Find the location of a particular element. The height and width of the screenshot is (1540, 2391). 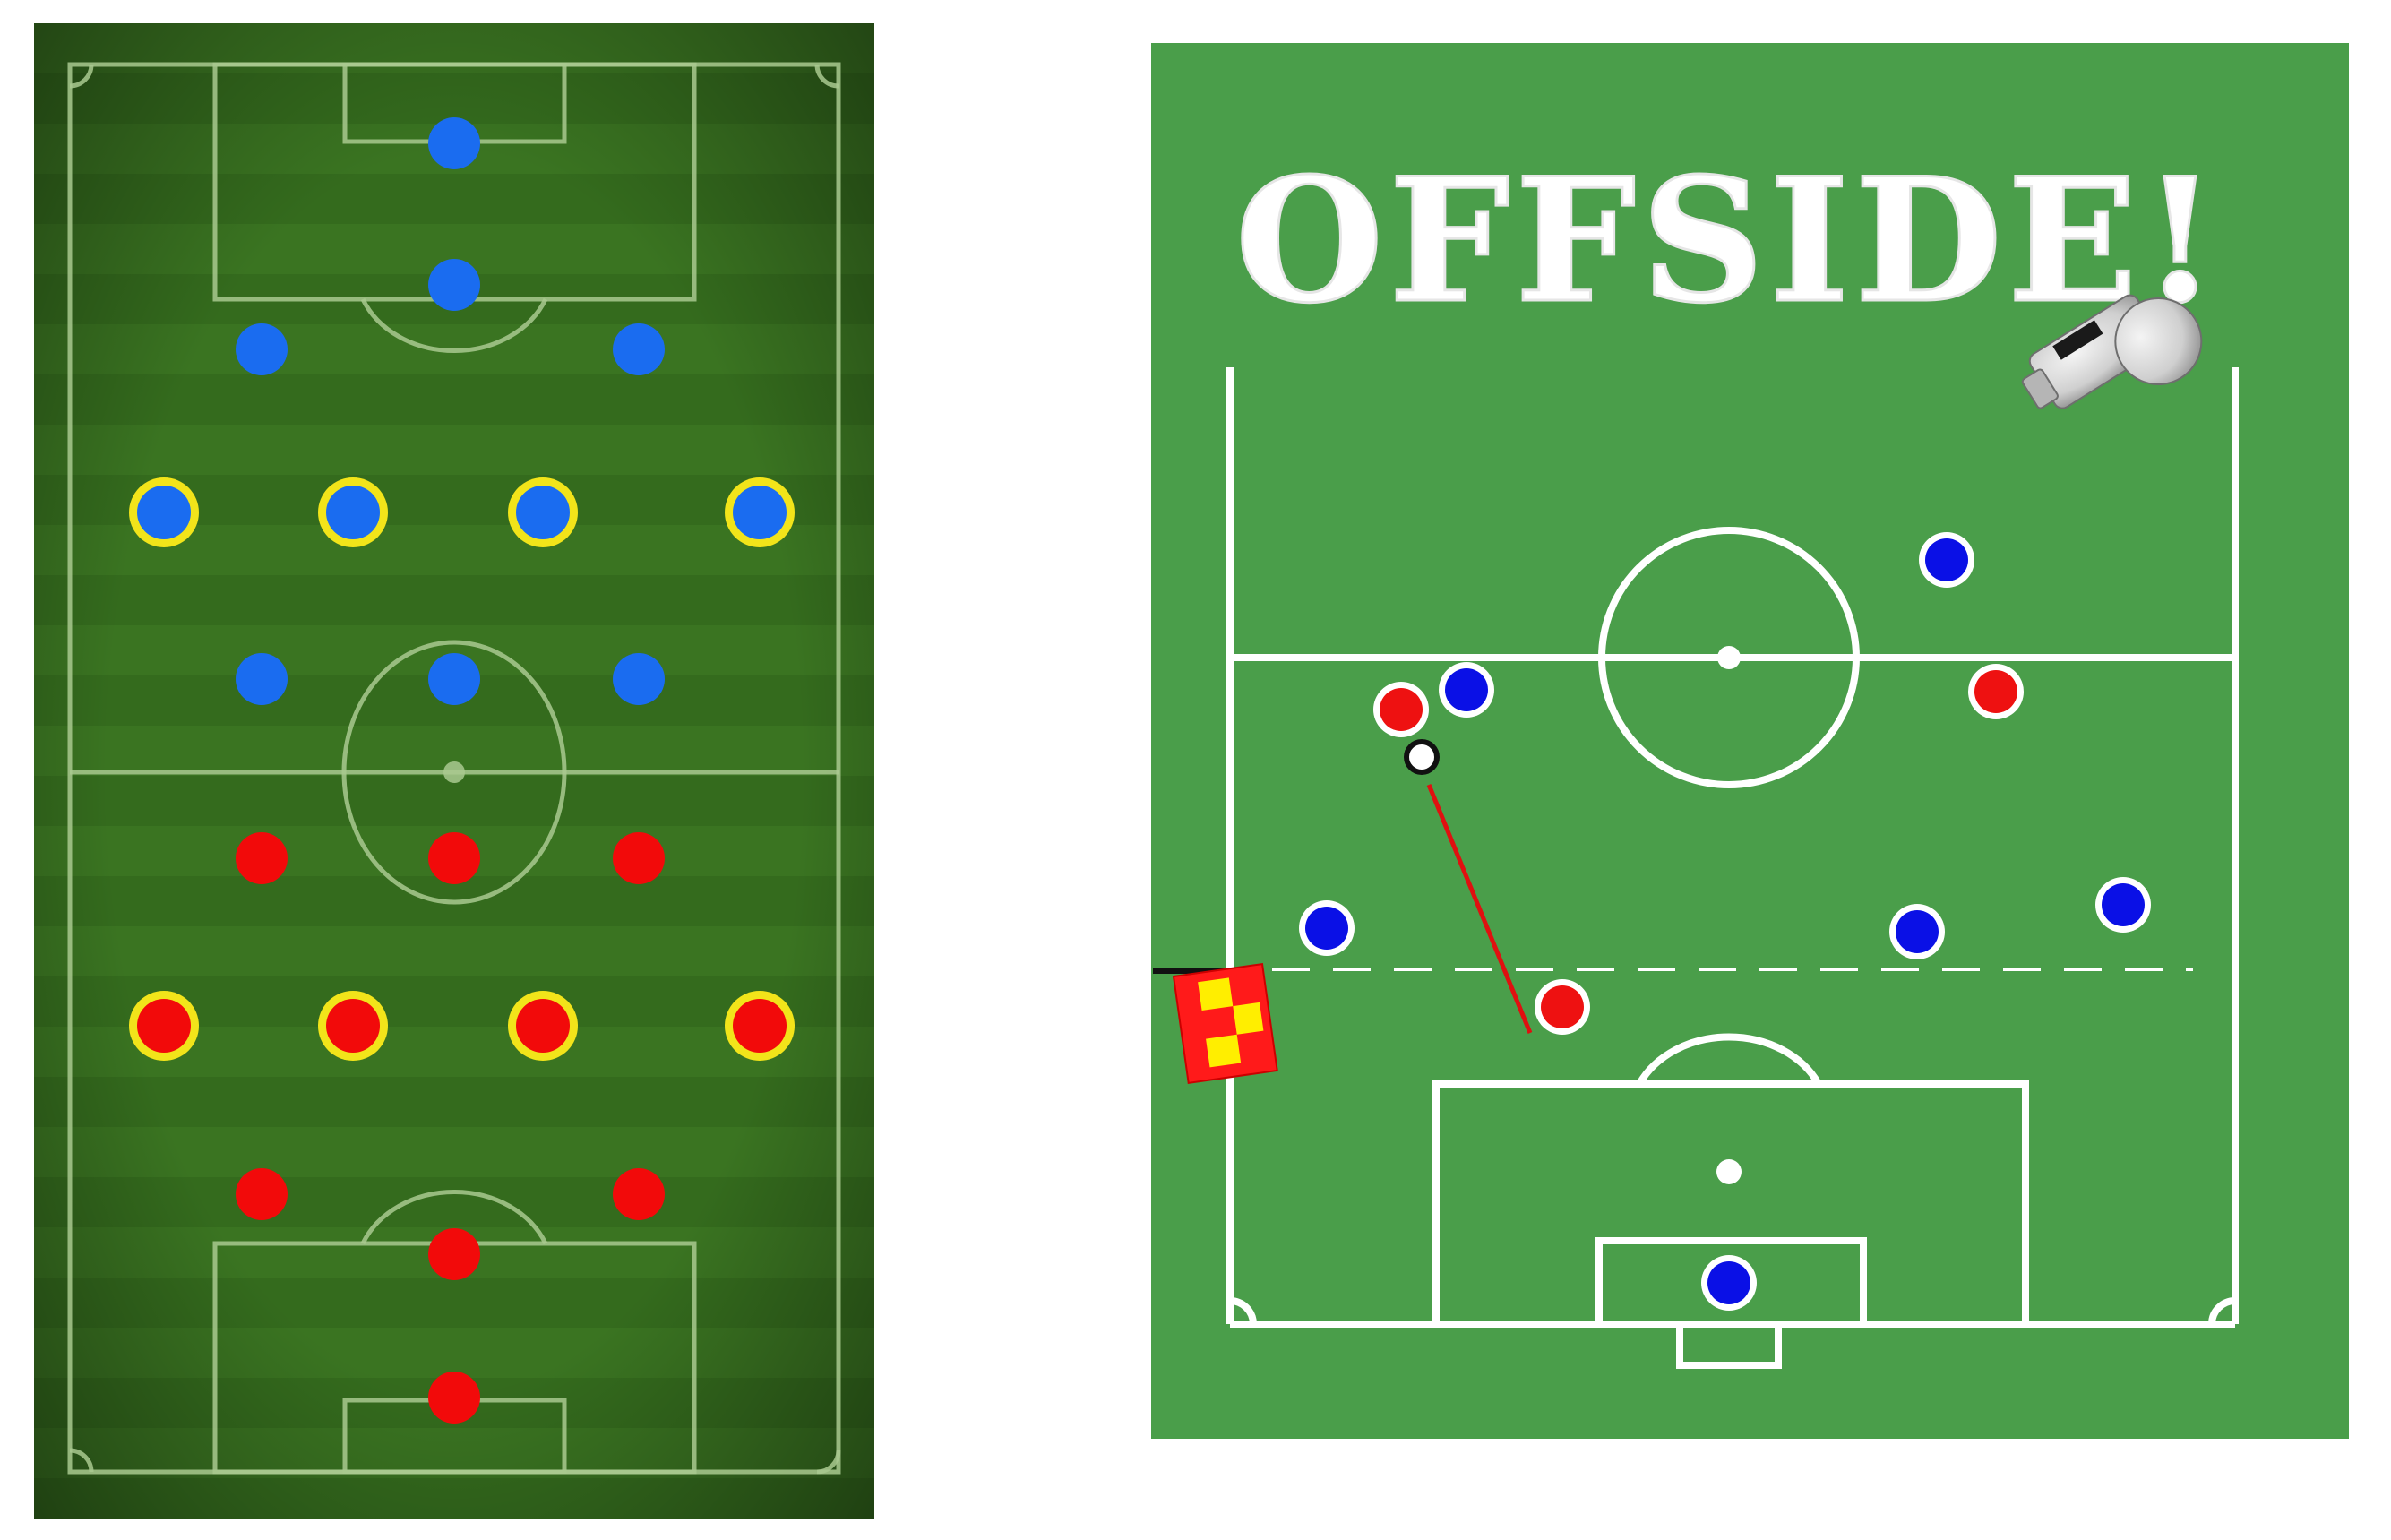

poster-title: OFFSIDE! is located at coordinates (1729, 241).